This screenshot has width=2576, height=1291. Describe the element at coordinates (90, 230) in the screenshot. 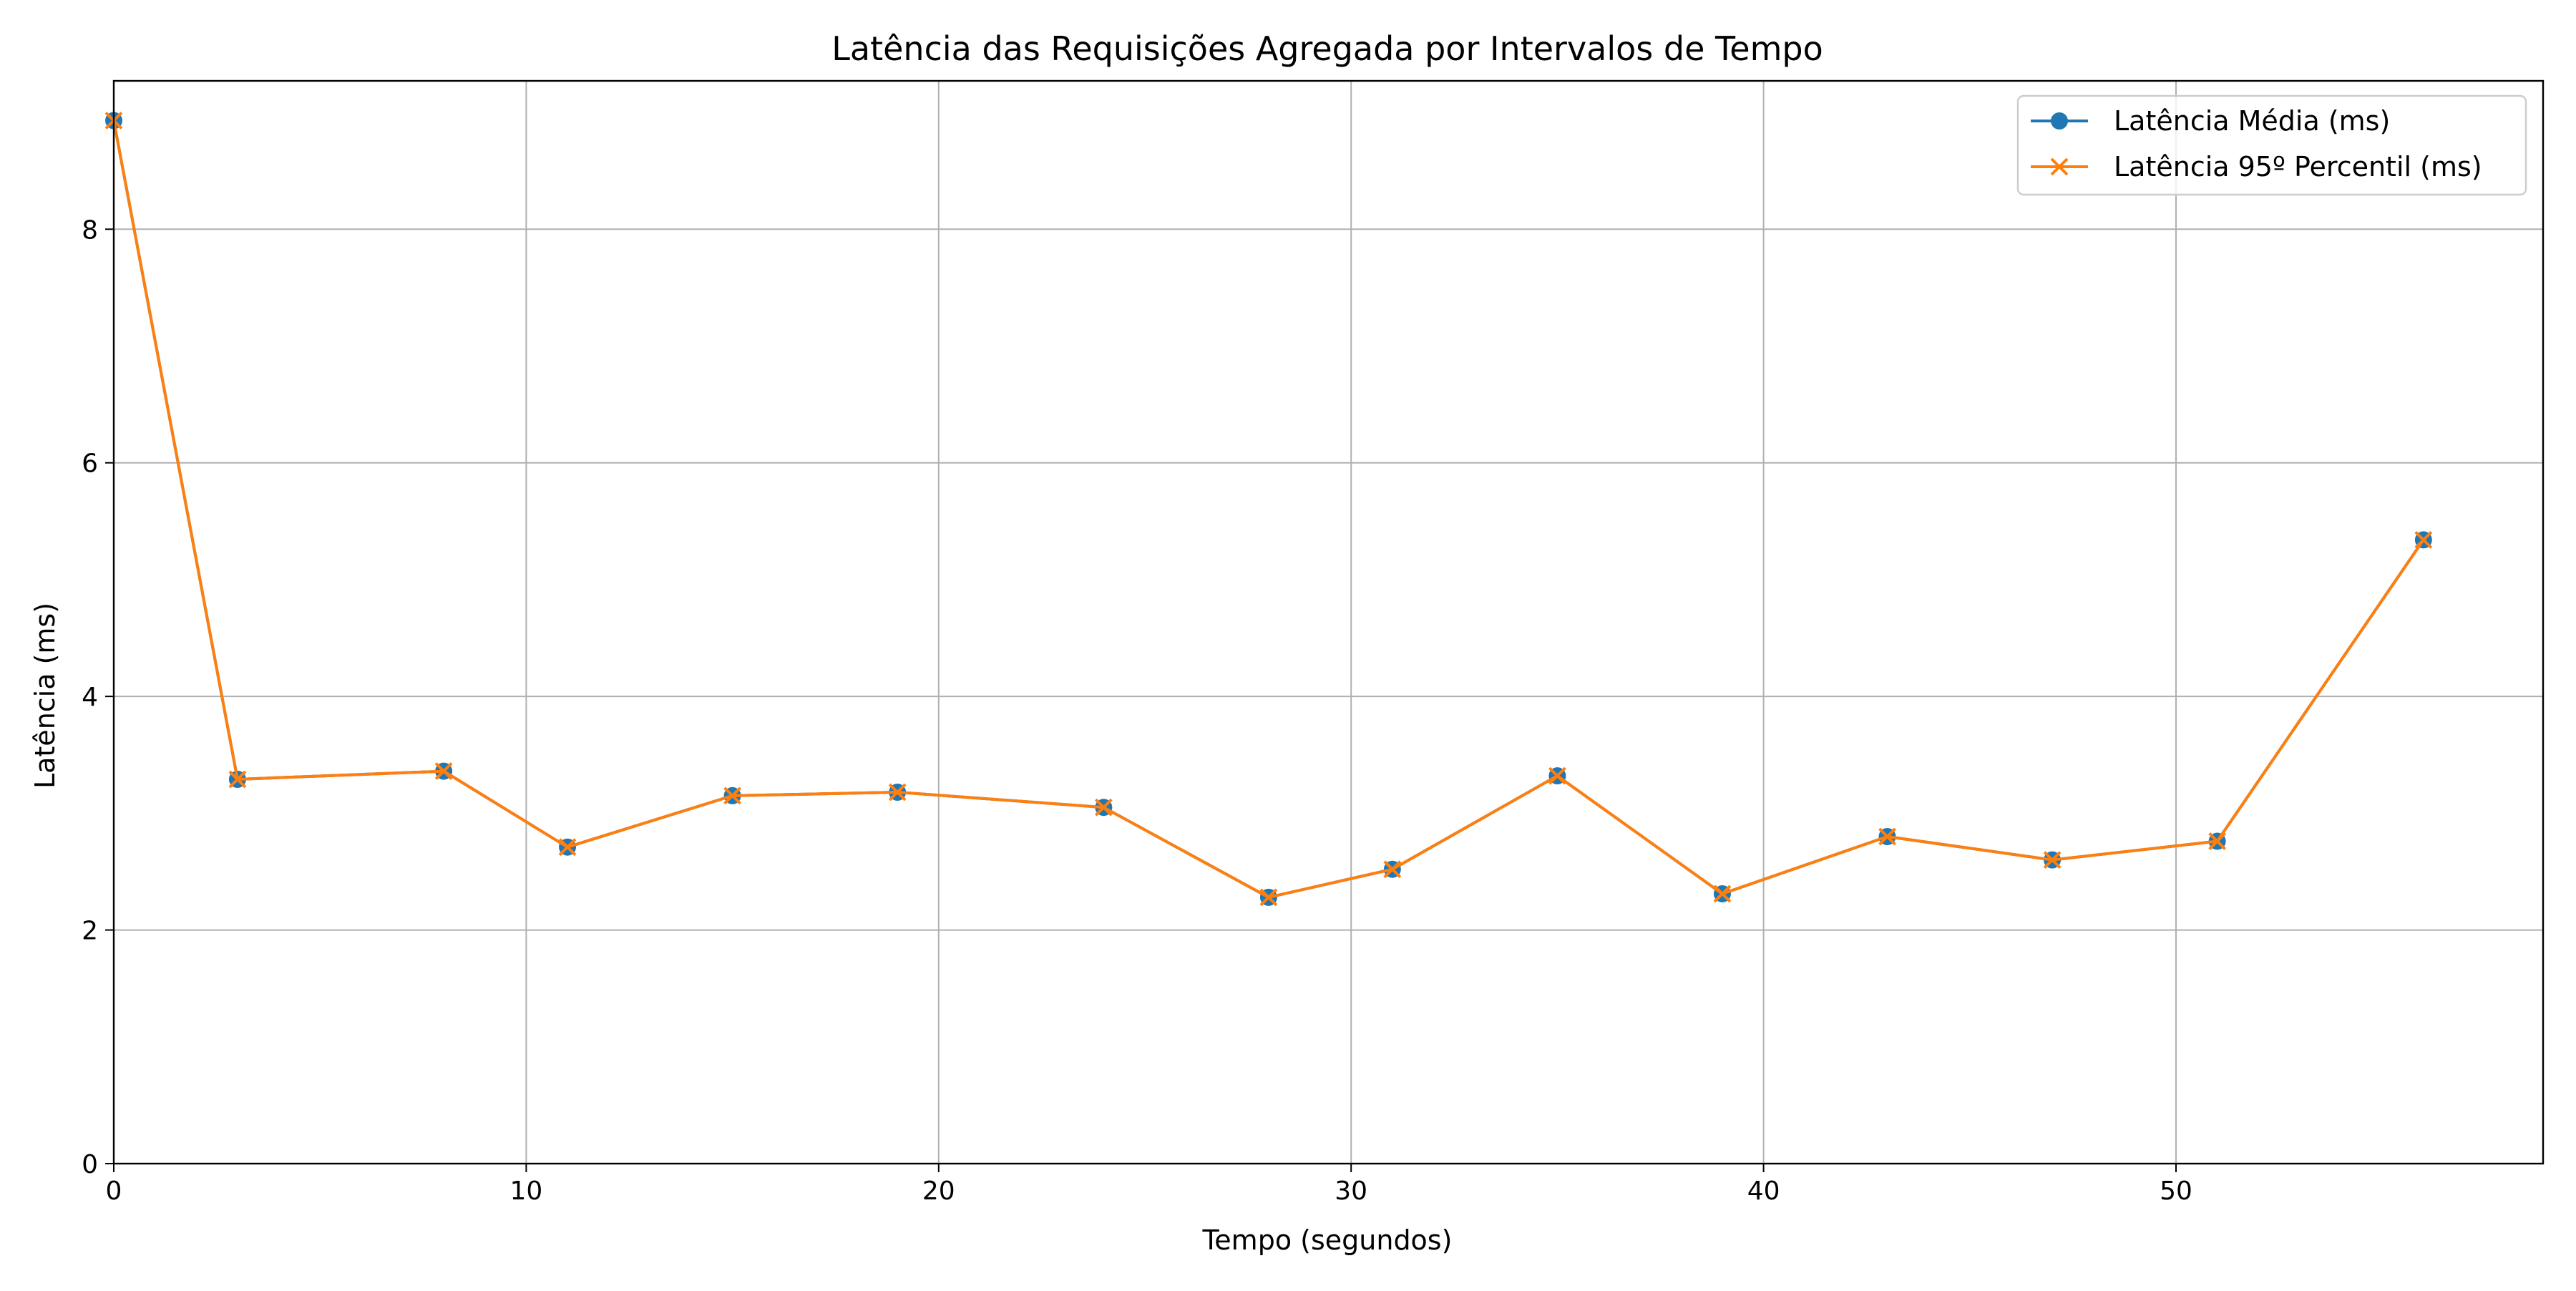

I see `y-tick-label: 8` at that location.